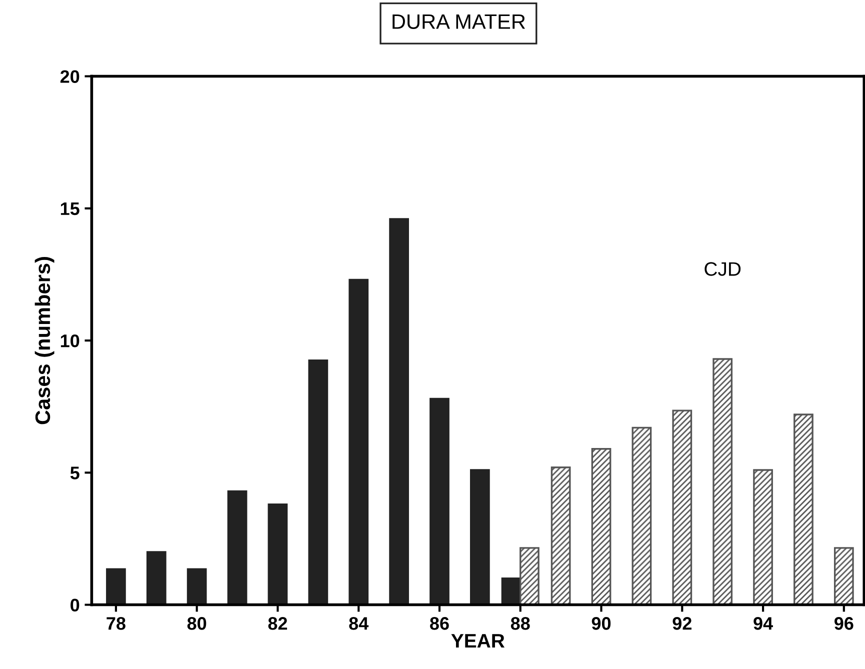  What do you see at coordinates (75, 605) in the screenshot?
I see `y-tick-label: 0` at bounding box center [75, 605].